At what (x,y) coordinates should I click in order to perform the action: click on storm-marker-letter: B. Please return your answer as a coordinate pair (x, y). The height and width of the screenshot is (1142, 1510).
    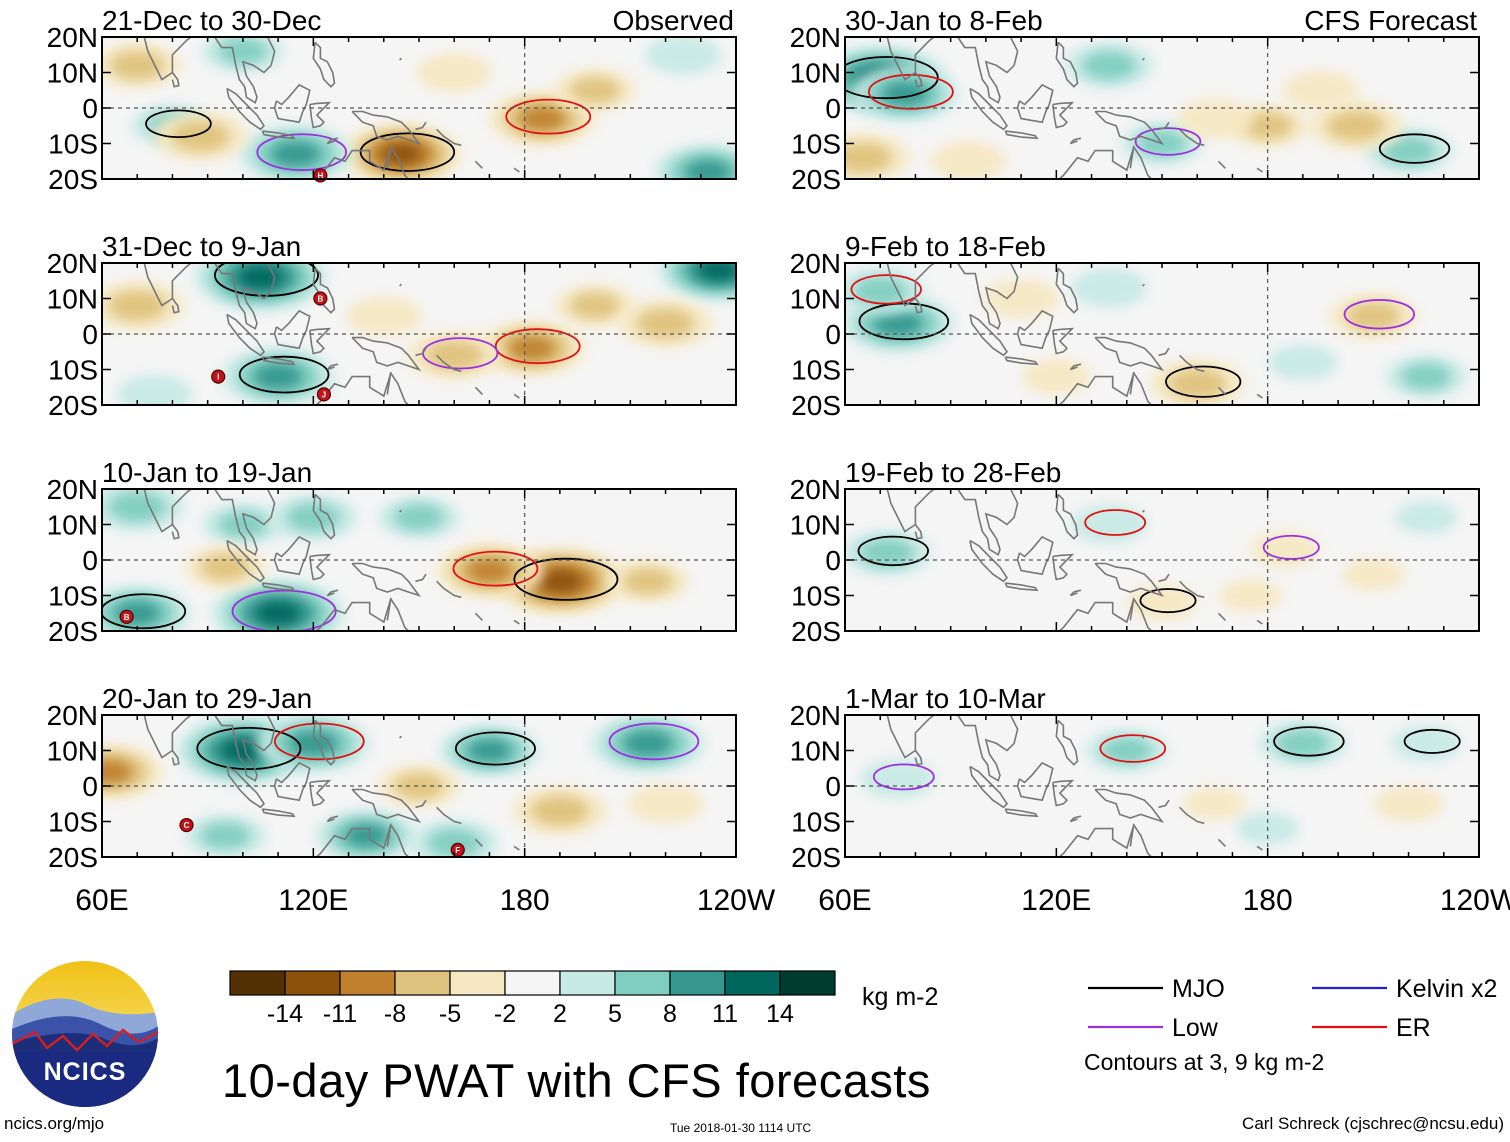
    Looking at the image, I should click on (127, 617).